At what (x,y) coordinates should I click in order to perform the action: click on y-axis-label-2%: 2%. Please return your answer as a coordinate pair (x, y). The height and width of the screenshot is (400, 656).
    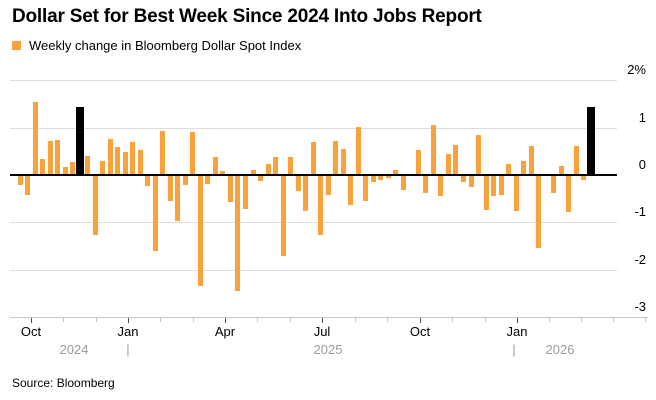
    Looking at the image, I should click on (636, 70).